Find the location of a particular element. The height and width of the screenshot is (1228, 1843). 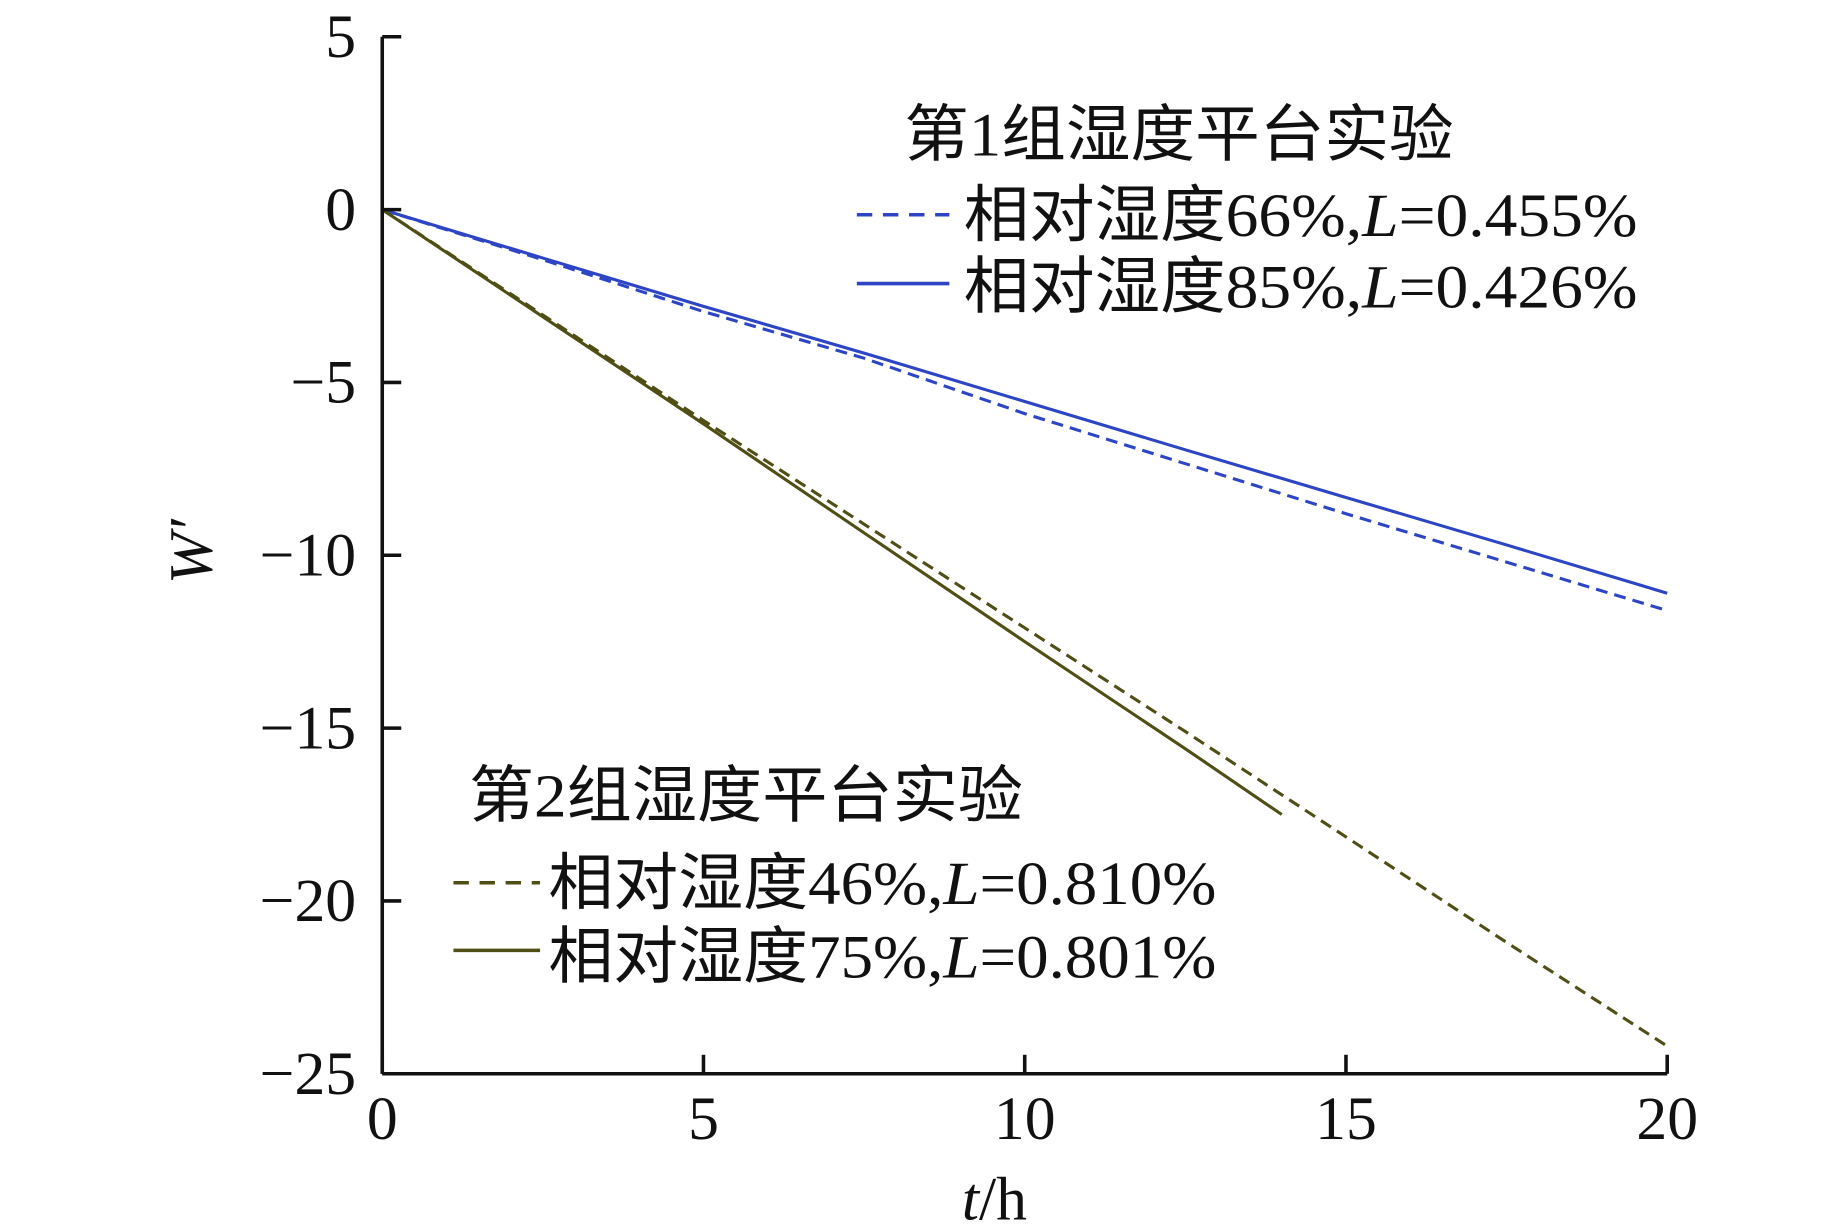

x-tick-label: 0 is located at coordinates (382, 1119).